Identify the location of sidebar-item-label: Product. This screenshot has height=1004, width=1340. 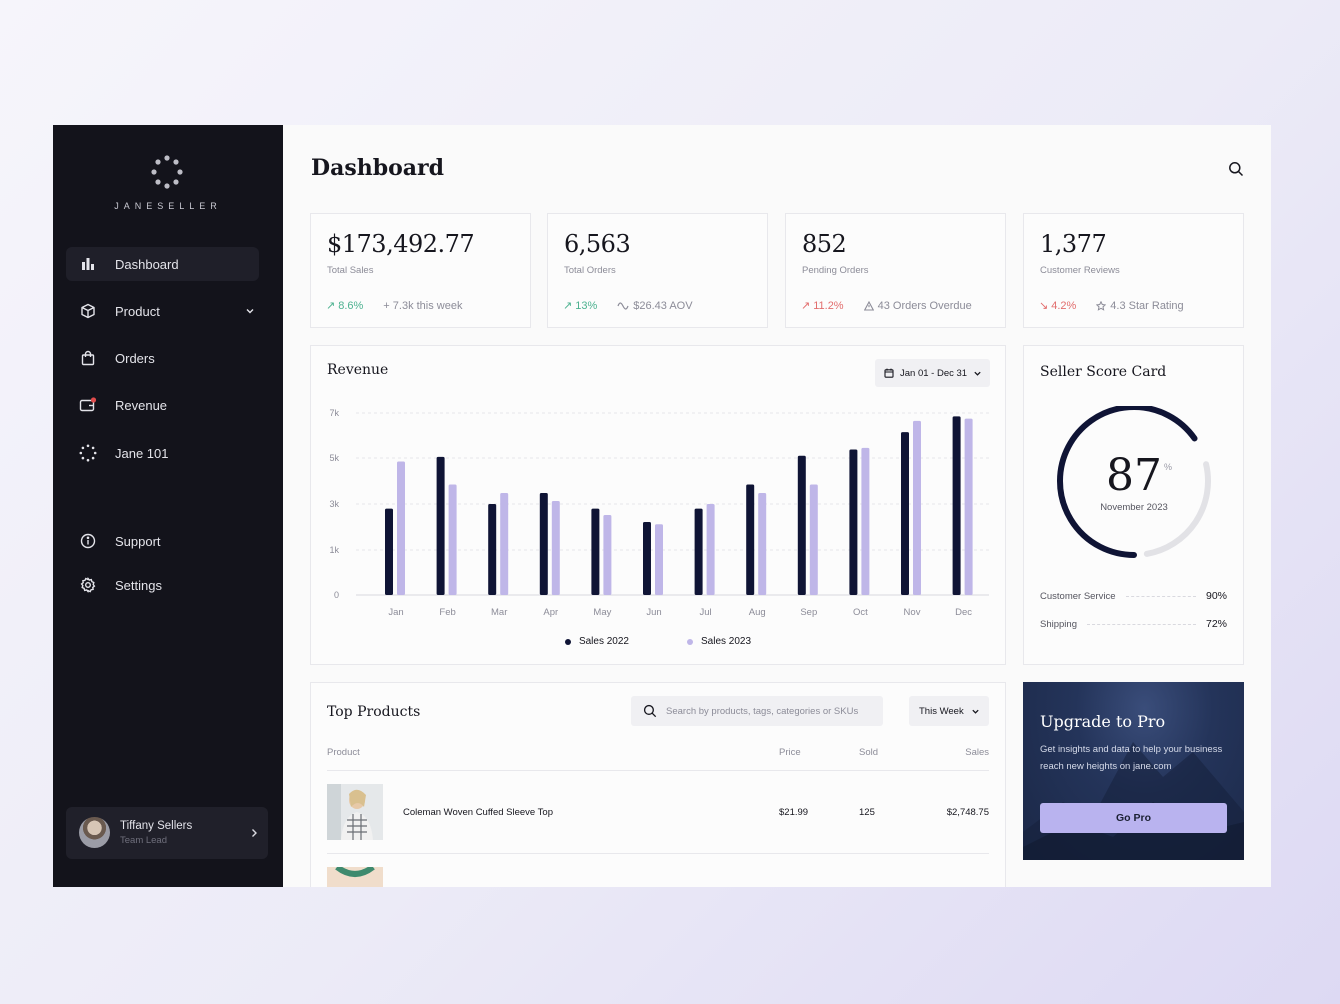
(137, 311).